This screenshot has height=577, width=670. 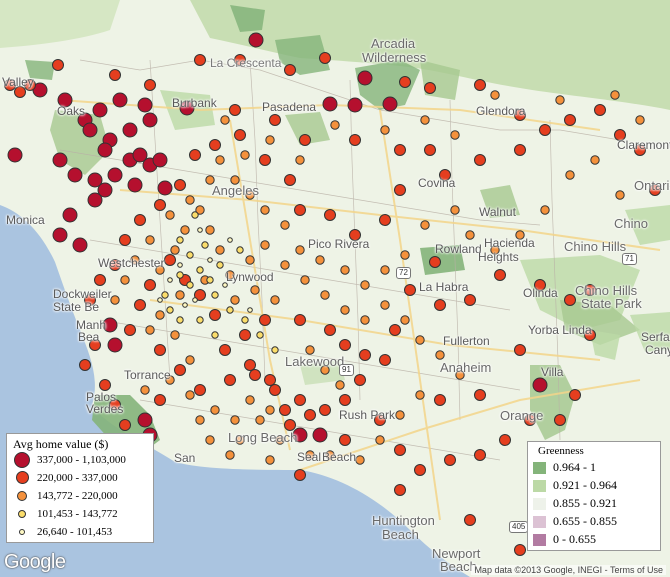 I want to click on google-logo: Google, so click(x=35, y=562).